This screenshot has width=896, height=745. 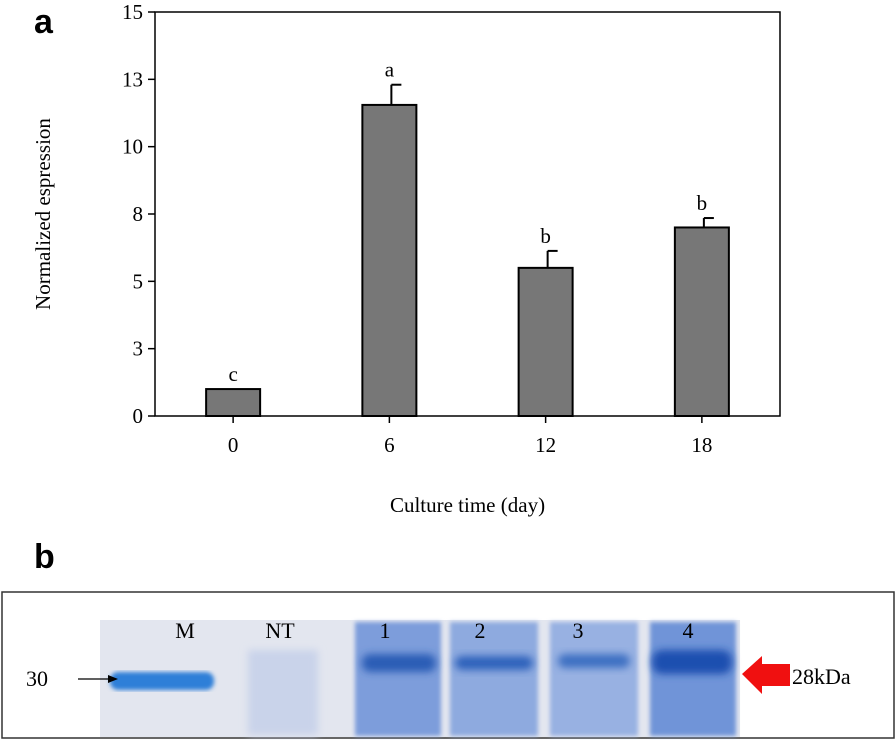 What do you see at coordinates (37, 678) in the screenshot?
I see `marker-label: 30` at bounding box center [37, 678].